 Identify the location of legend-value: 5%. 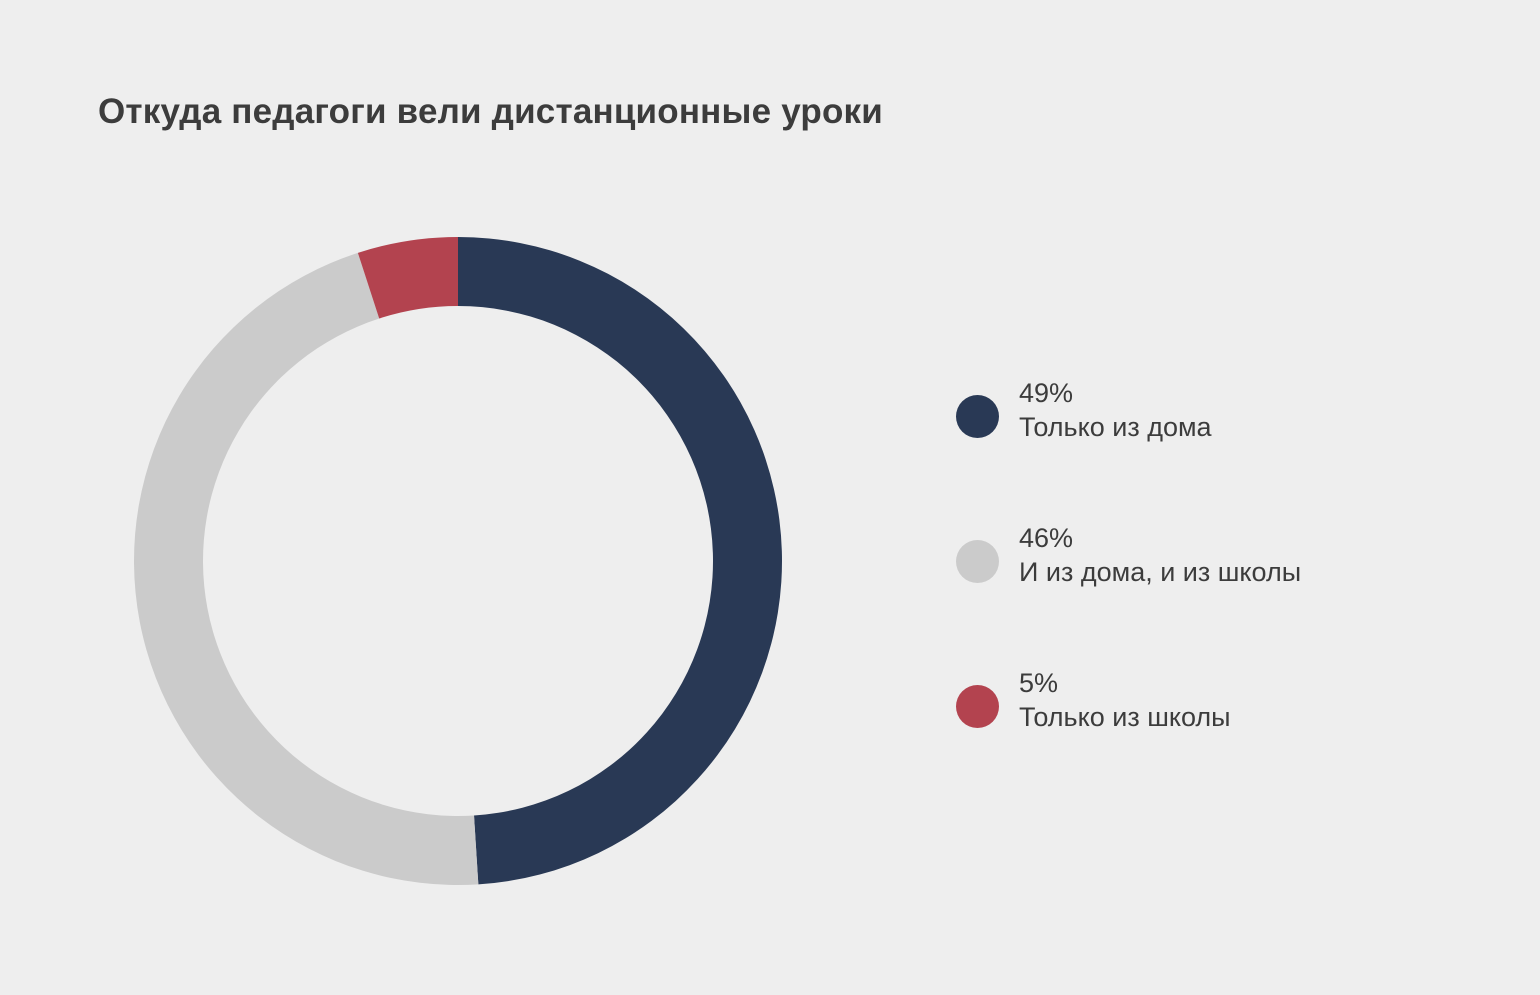
(1039, 683).